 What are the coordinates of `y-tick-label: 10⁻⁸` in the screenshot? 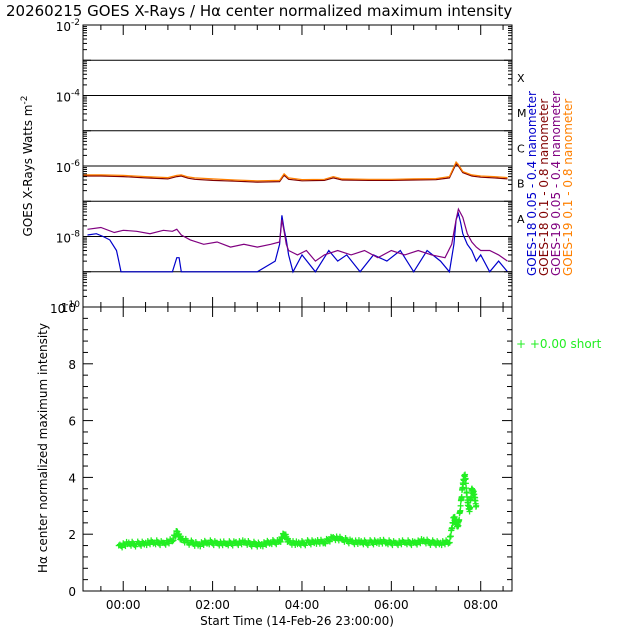 It's located at (68, 238).